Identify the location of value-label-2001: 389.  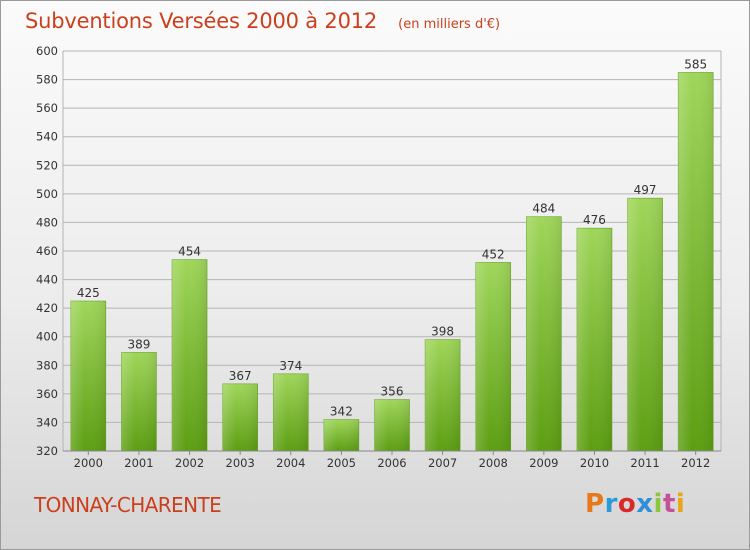
(138, 344).